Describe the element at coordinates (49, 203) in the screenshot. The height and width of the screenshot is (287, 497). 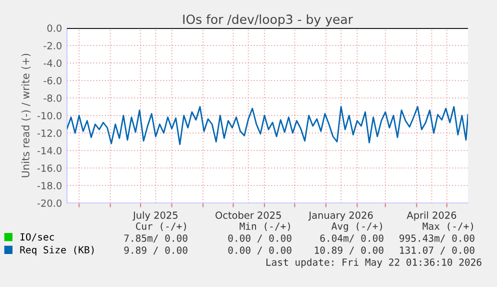
I see `y-tick-label: -20.0` at that location.